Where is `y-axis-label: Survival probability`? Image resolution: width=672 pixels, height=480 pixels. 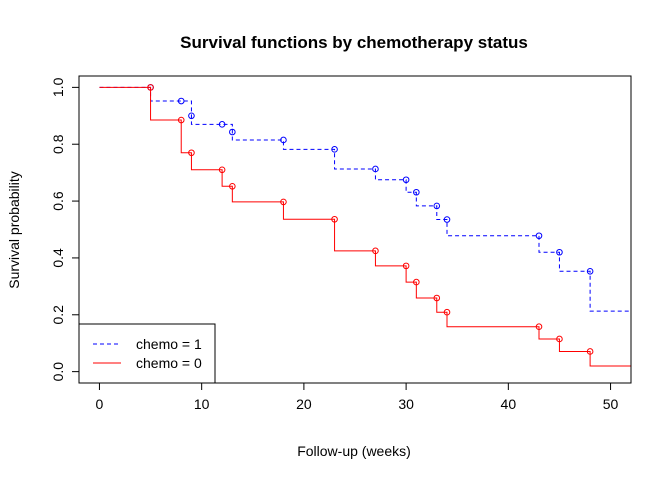 y-axis-label: Survival probability is located at coordinates (14, 230).